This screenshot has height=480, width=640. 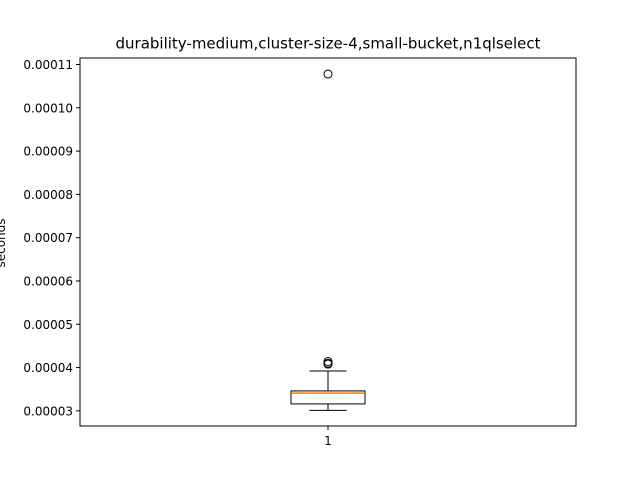 What do you see at coordinates (48, 152) in the screenshot?
I see `y-tick-label: 0.00009` at bounding box center [48, 152].